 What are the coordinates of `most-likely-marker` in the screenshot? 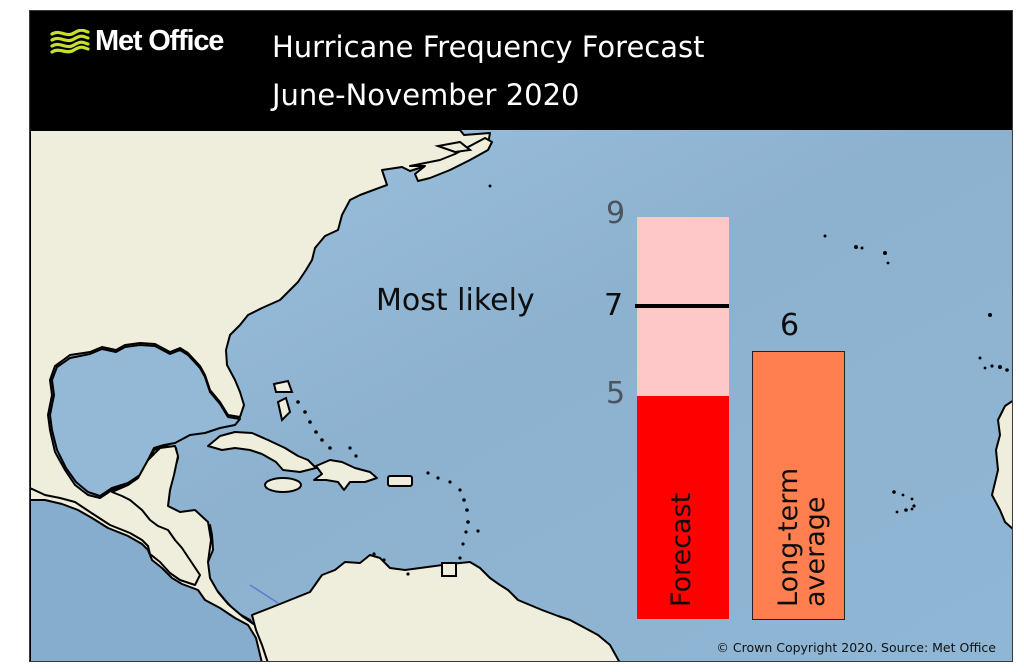 It's located at (682, 306).